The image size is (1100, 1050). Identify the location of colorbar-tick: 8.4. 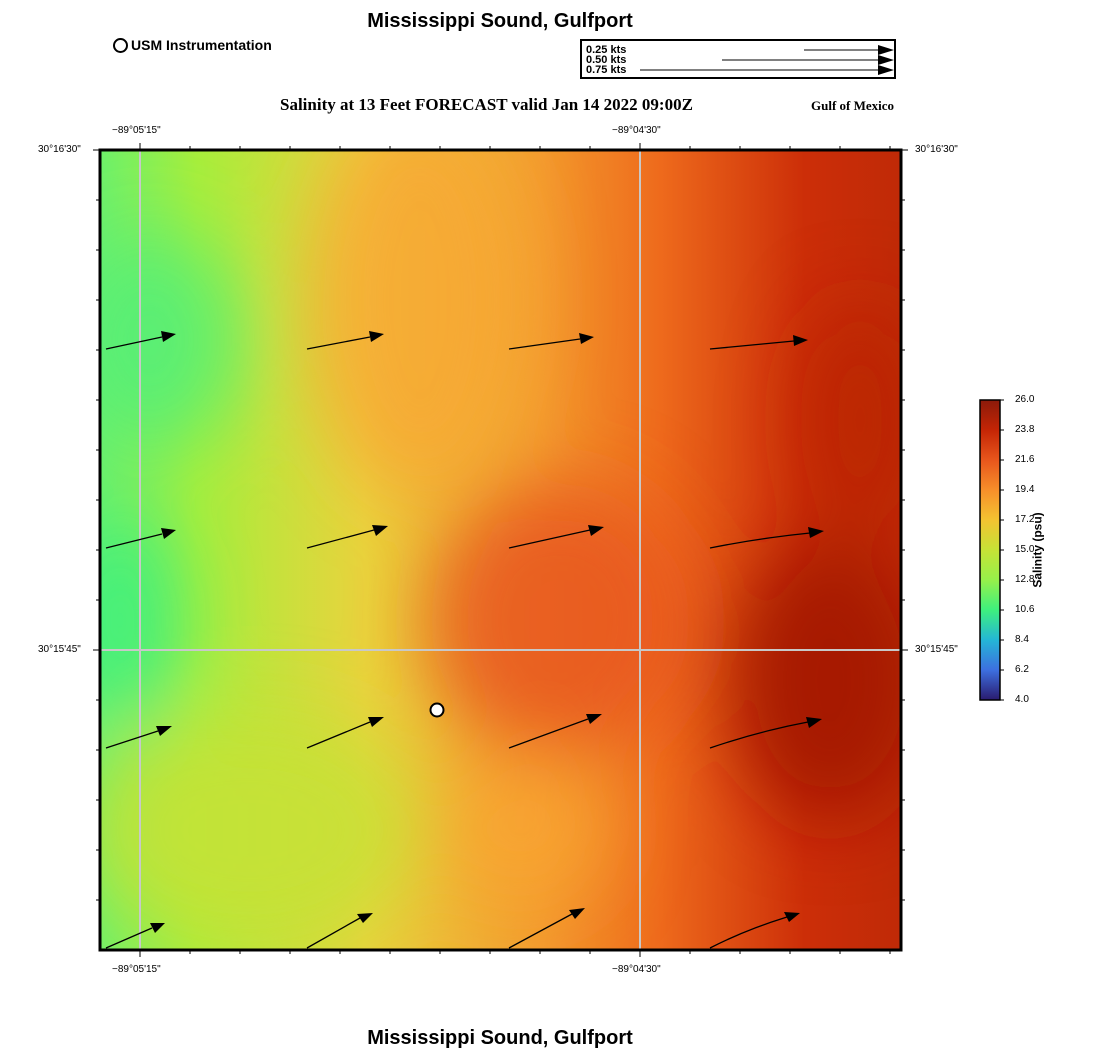
(1022, 639).